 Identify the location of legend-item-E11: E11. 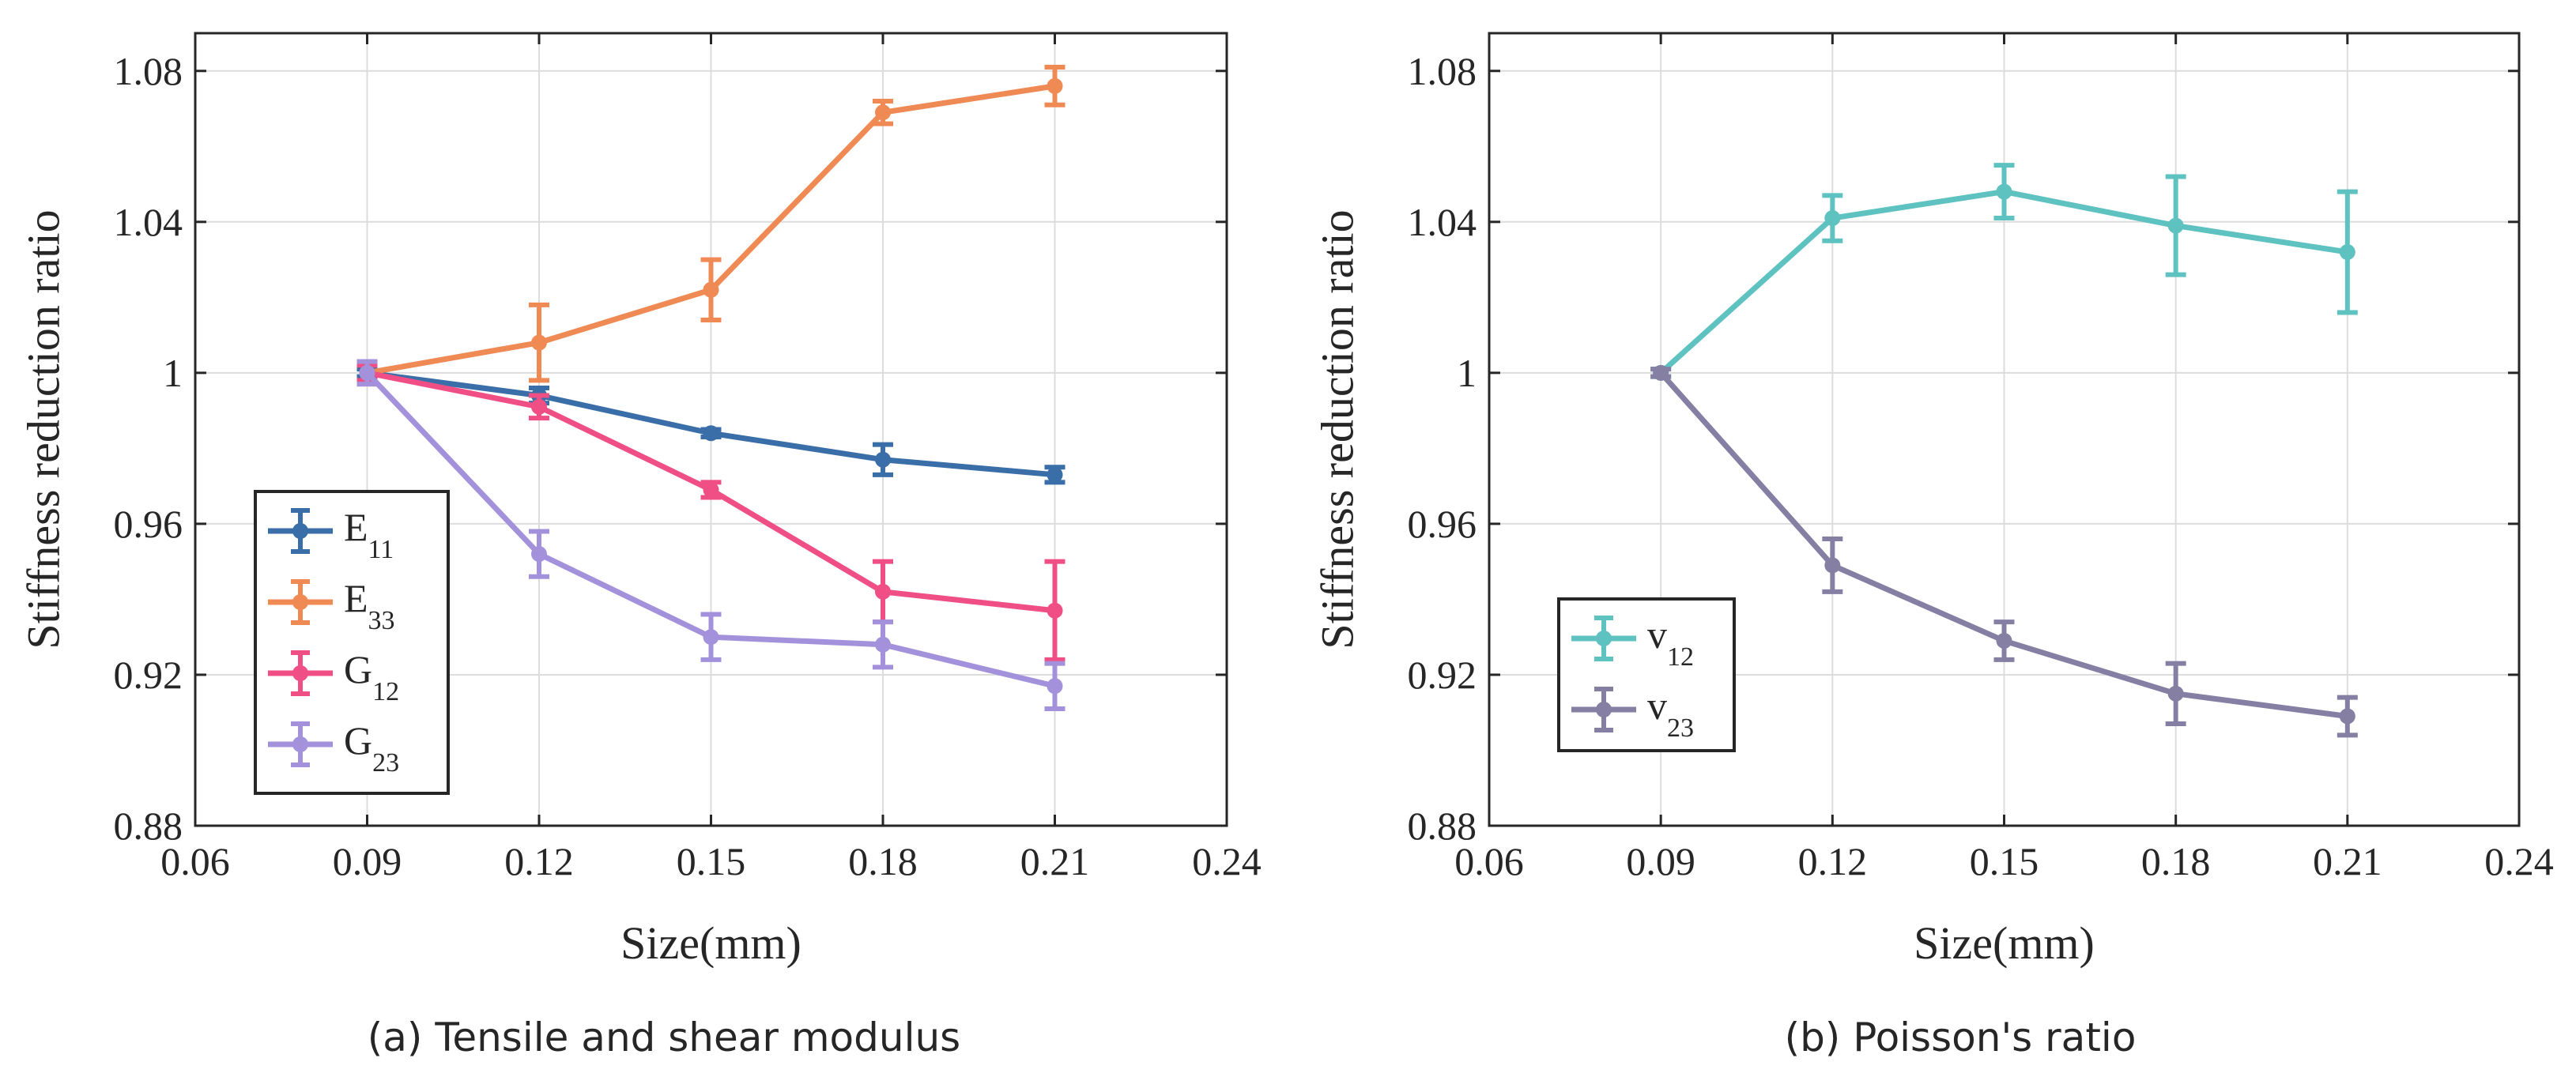
(331, 534).